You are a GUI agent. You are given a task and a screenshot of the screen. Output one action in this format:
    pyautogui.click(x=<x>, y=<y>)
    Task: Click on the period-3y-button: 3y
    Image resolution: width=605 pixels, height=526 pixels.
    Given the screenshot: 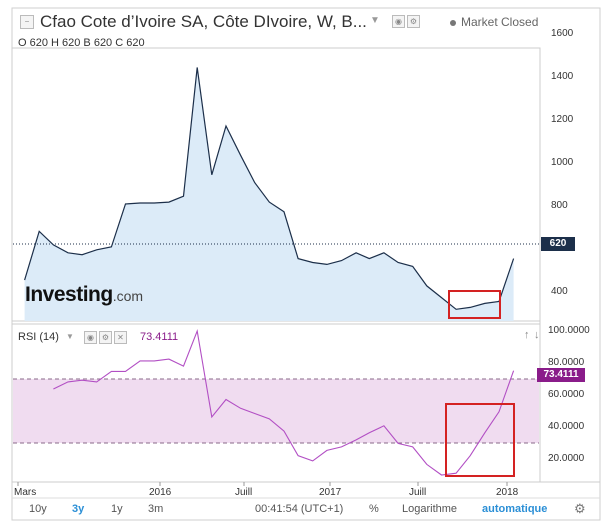 What is the action you would take?
    pyautogui.click(x=78, y=509)
    